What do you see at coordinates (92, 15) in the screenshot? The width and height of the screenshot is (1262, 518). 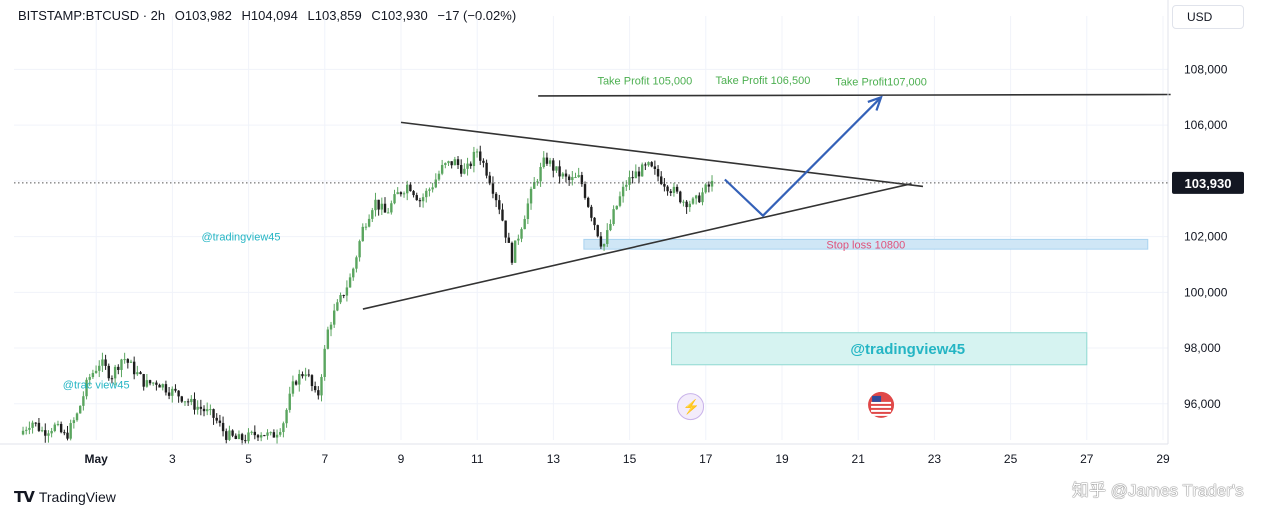 I see `symbol-name: BITSTAMP:BTCUSD · 2h` at bounding box center [92, 15].